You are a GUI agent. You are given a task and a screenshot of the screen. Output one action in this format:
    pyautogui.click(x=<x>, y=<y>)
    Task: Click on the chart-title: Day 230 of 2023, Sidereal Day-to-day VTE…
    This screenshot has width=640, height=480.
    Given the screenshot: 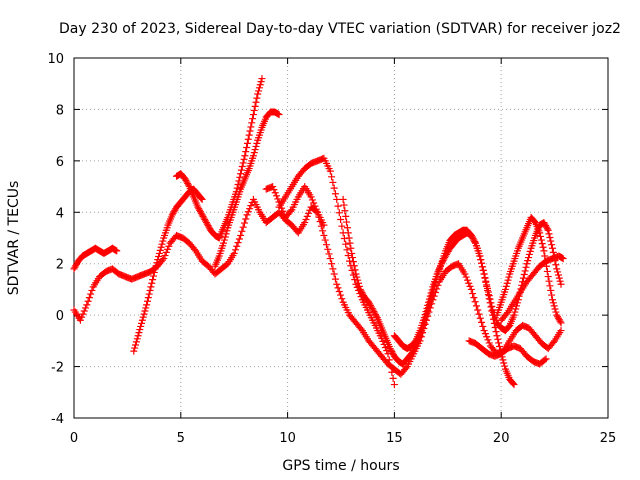 What is the action you would take?
    pyautogui.click(x=340, y=29)
    